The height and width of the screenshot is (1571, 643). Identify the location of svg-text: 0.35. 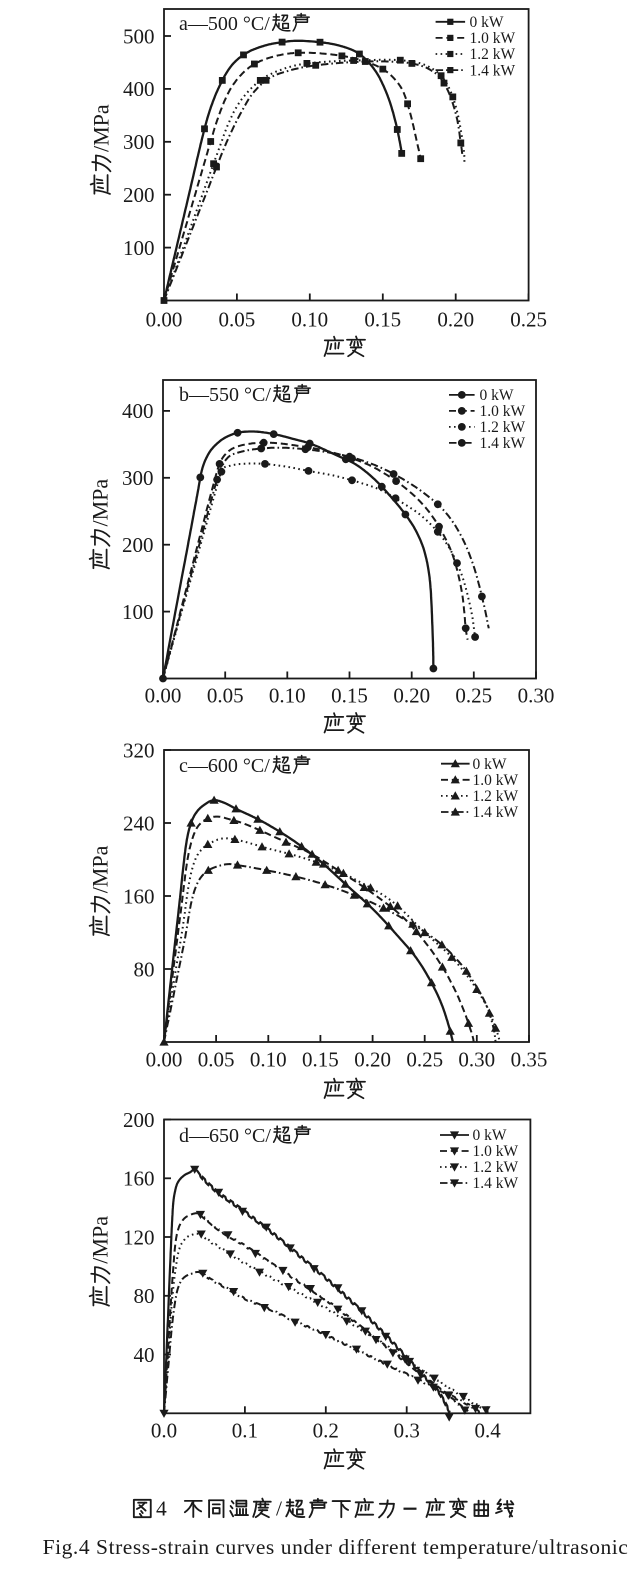
(529, 1060).